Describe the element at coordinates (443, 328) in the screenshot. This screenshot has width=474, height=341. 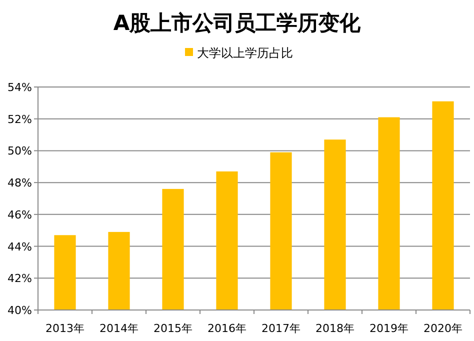
I see `x-tick-label: 2020年` at that location.